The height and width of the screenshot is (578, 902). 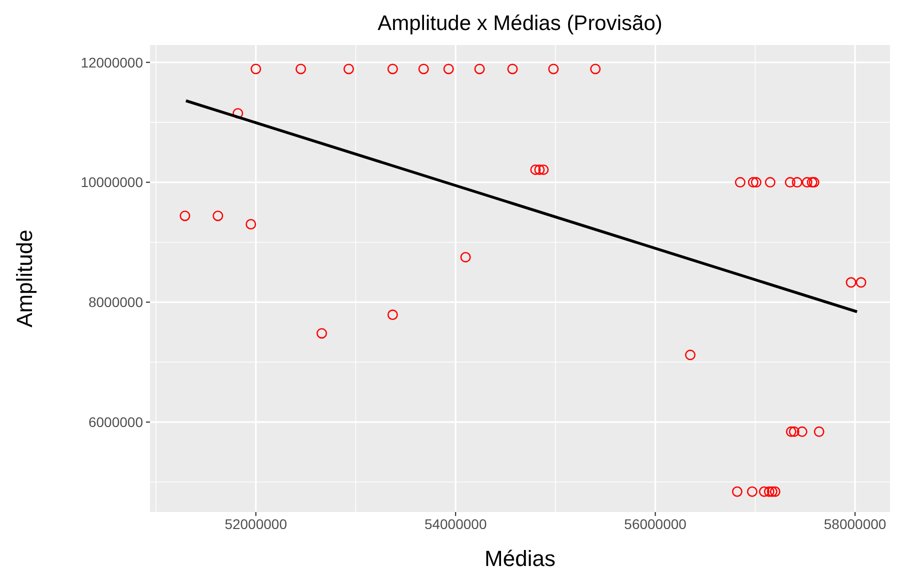 What do you see at coordinates (112, 62) in the screenshot?
I see `y-tick-label: 12000000` at bounding box center [112, 62].